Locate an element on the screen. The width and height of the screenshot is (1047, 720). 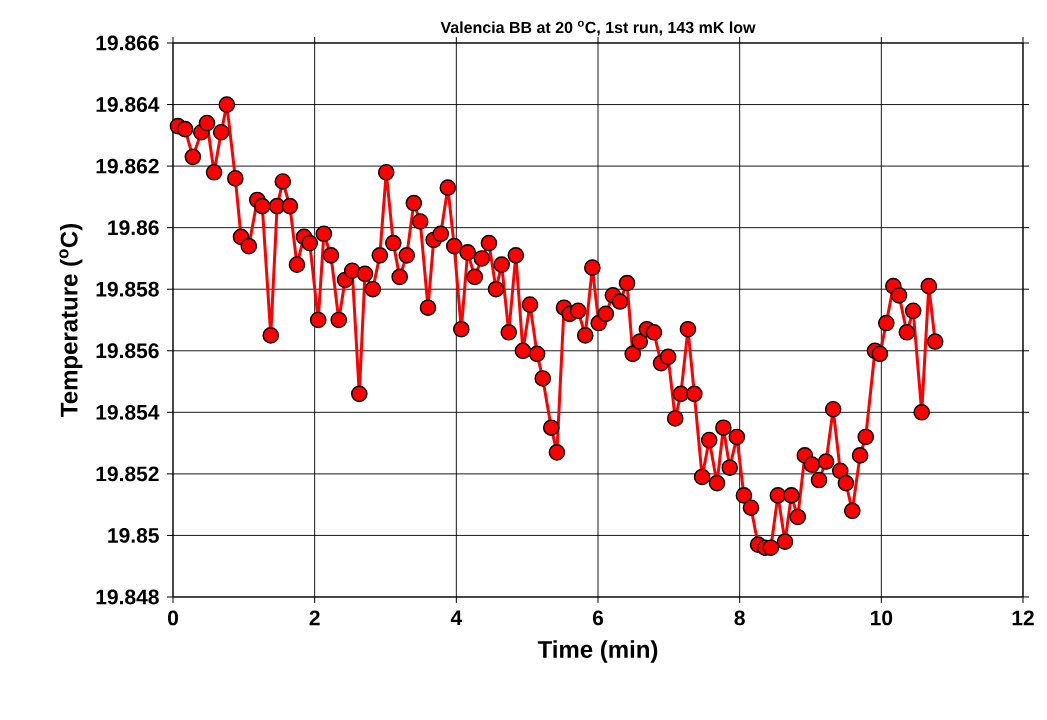
y-axis-title: Temperature ($^{o}$C) is located at coordinates (71, 320).